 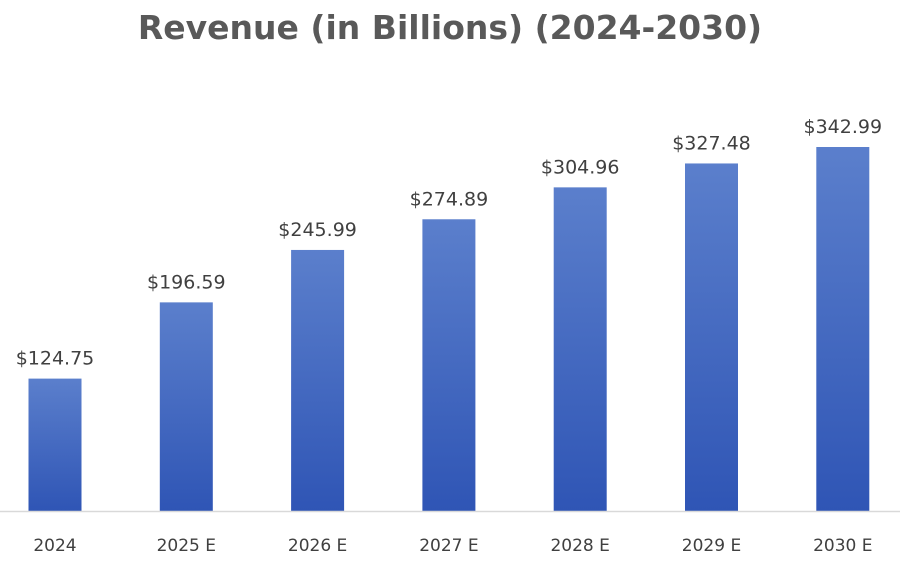 What do you see at coordinates (55, 444) in the screenshot?
I see `bar-2024` at bounding box center [55, 444].